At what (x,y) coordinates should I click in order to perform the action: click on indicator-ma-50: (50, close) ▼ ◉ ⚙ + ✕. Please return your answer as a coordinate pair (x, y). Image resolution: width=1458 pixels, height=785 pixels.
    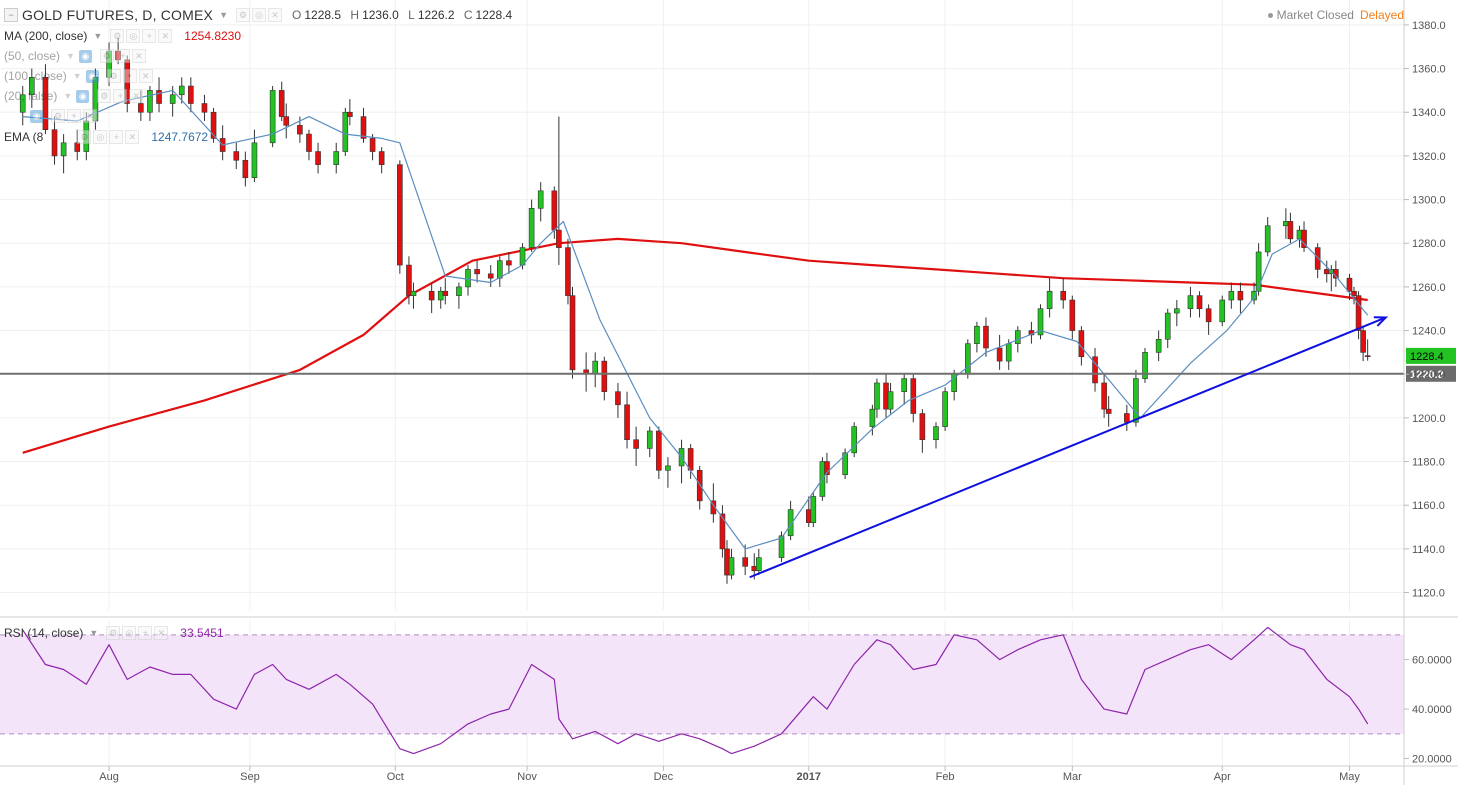
    Looking at the image, I should click on (75, 56).